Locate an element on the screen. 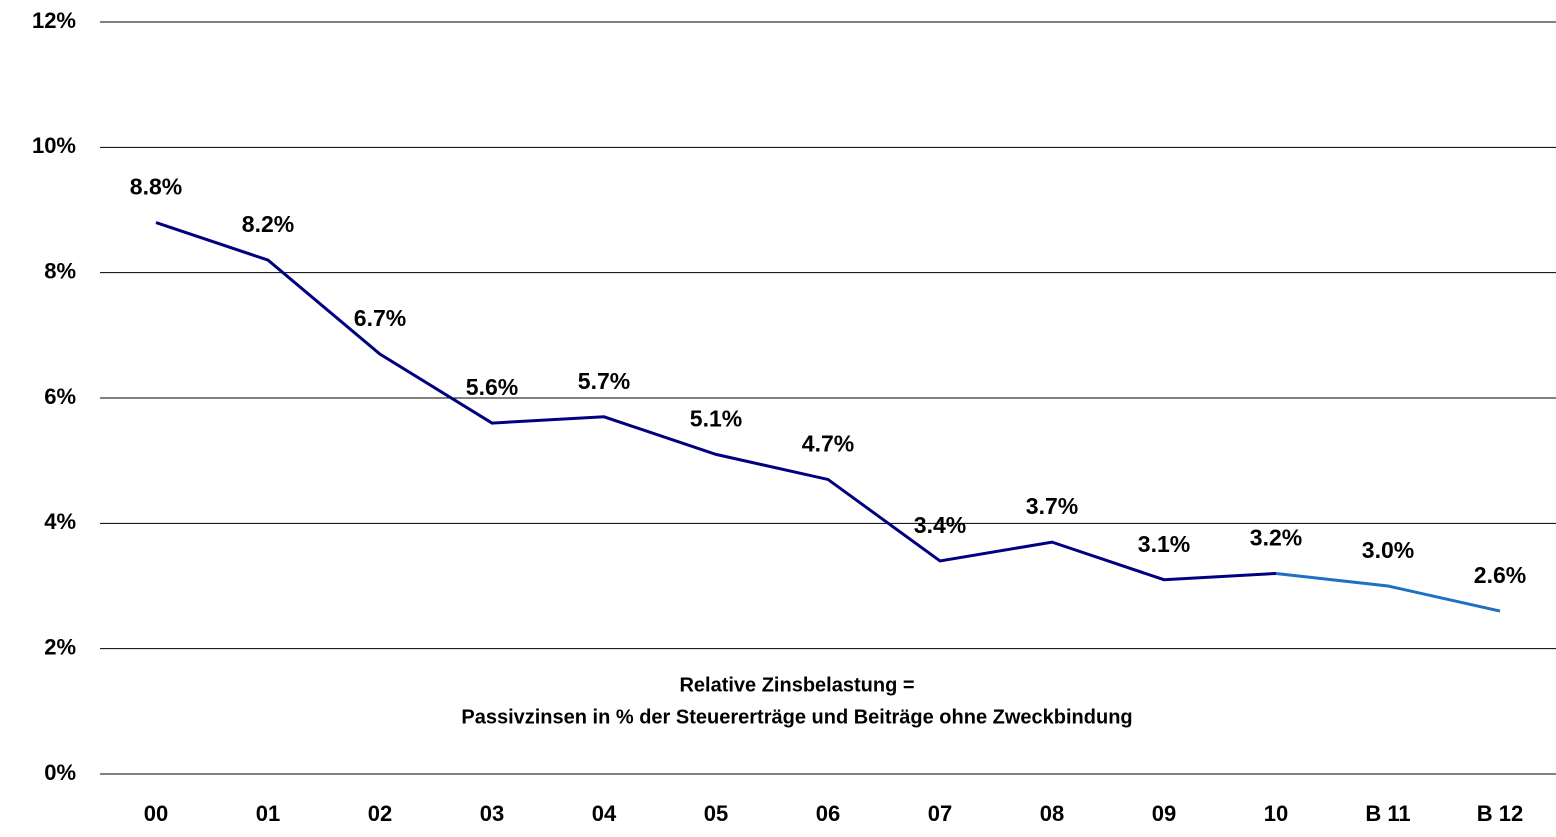  data-label: 6.7% is located at coordinates (380, 318).